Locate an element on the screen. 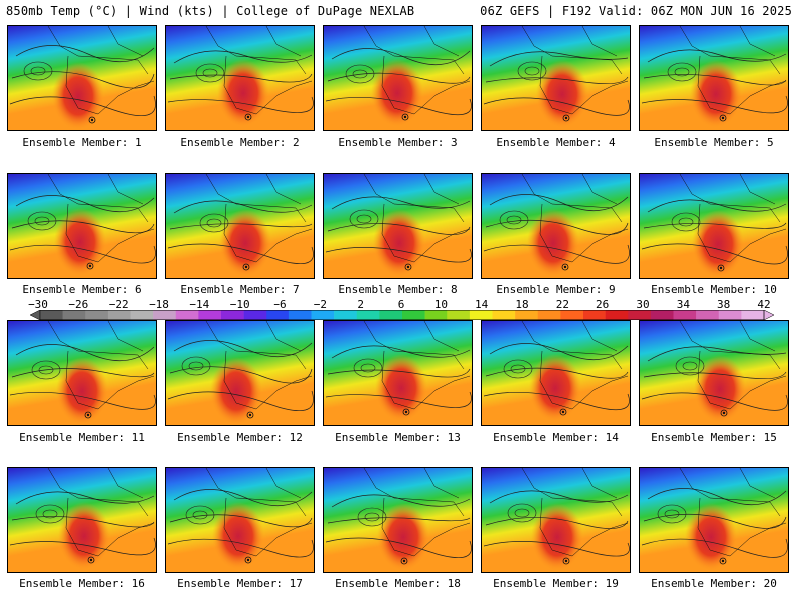  ensemble-member-label: Ensemble Member: 11 is located at coordinates (82, 437).